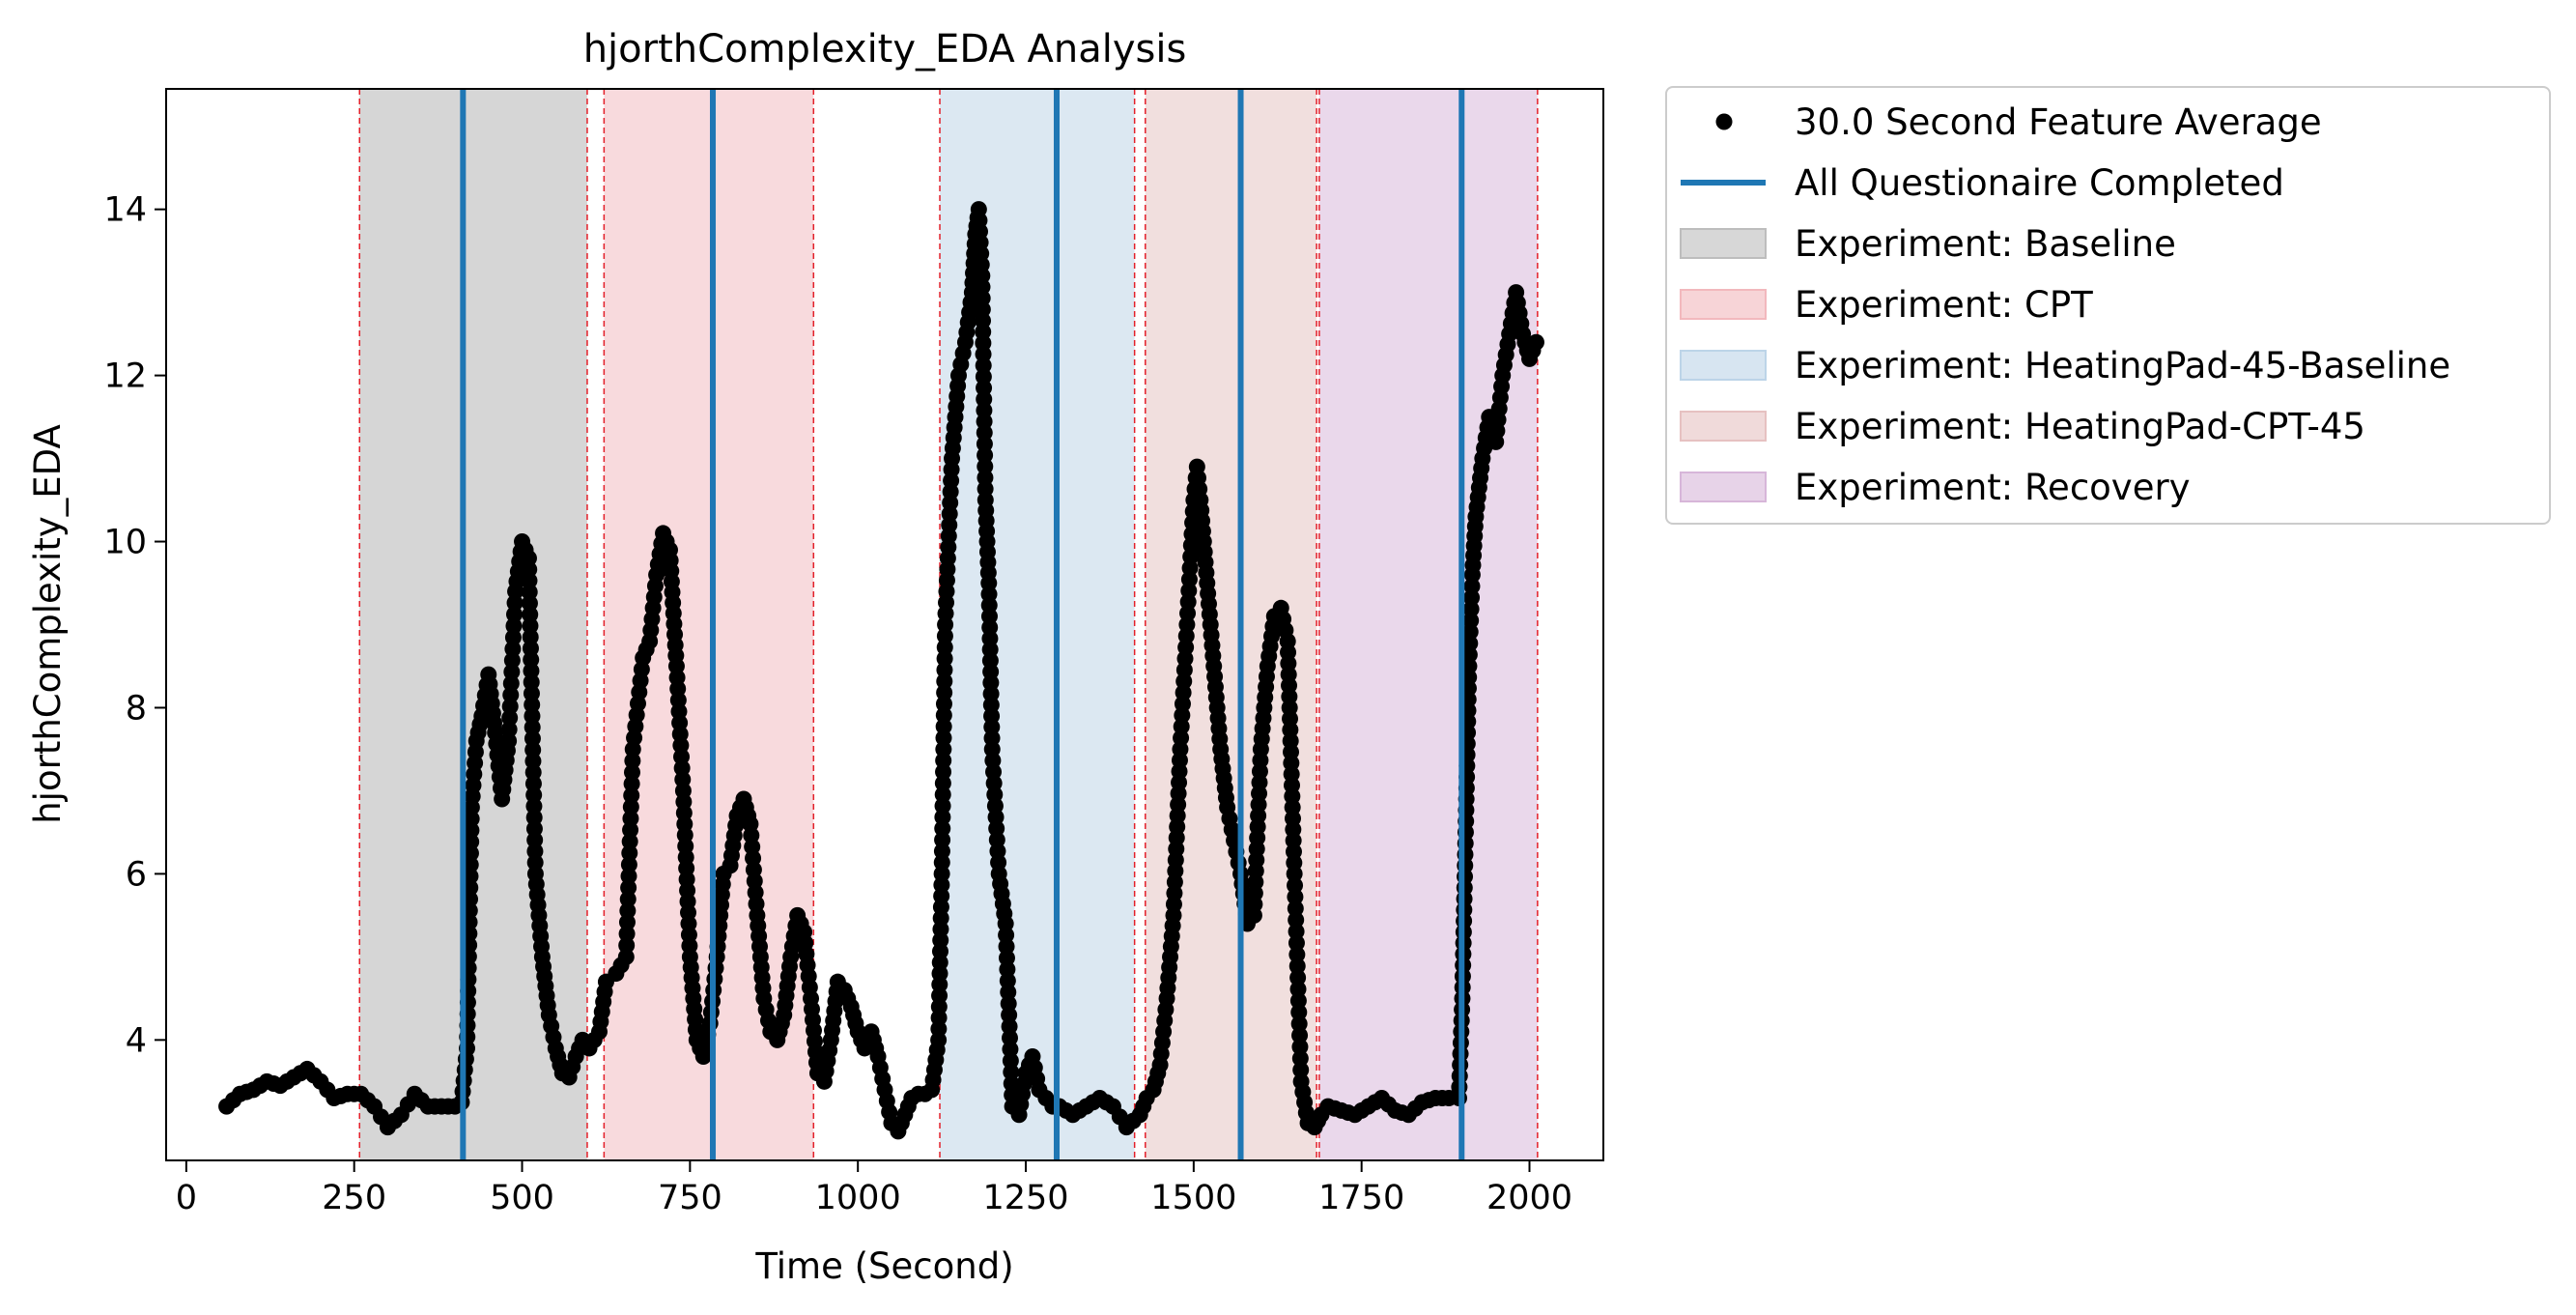 The height and width of the screenshot is (1315, 2576). Describe the element at coordinates (125, 543) in the screenshot. I see `y-tick-label-3: 10` at that location.